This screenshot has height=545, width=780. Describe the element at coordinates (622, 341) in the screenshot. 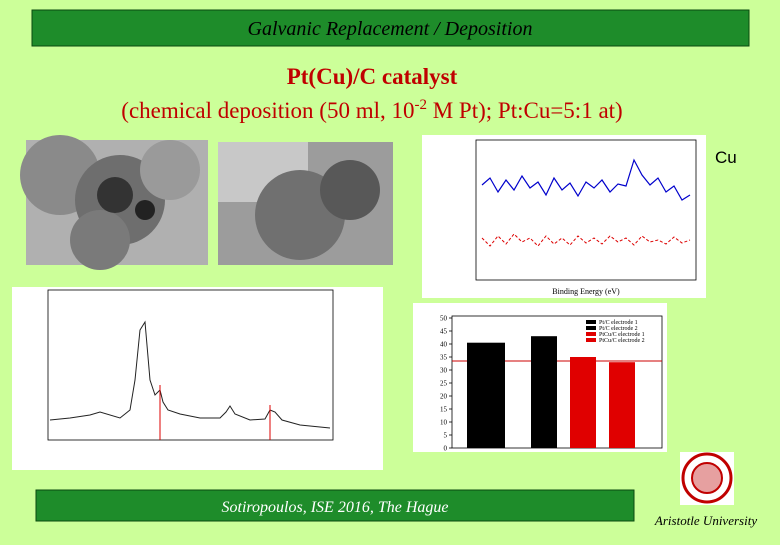

I see `legend-label: PtCu/C electrode 2` at that location.